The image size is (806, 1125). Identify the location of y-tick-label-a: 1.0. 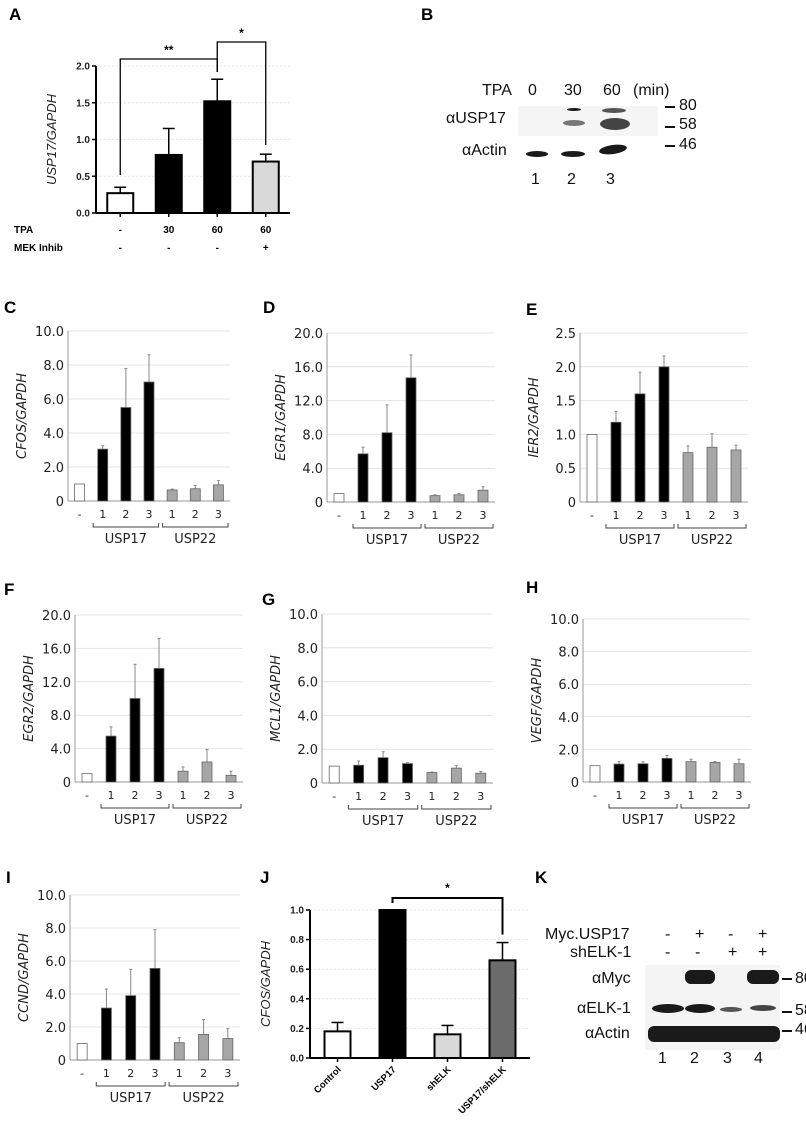
(83, 140).